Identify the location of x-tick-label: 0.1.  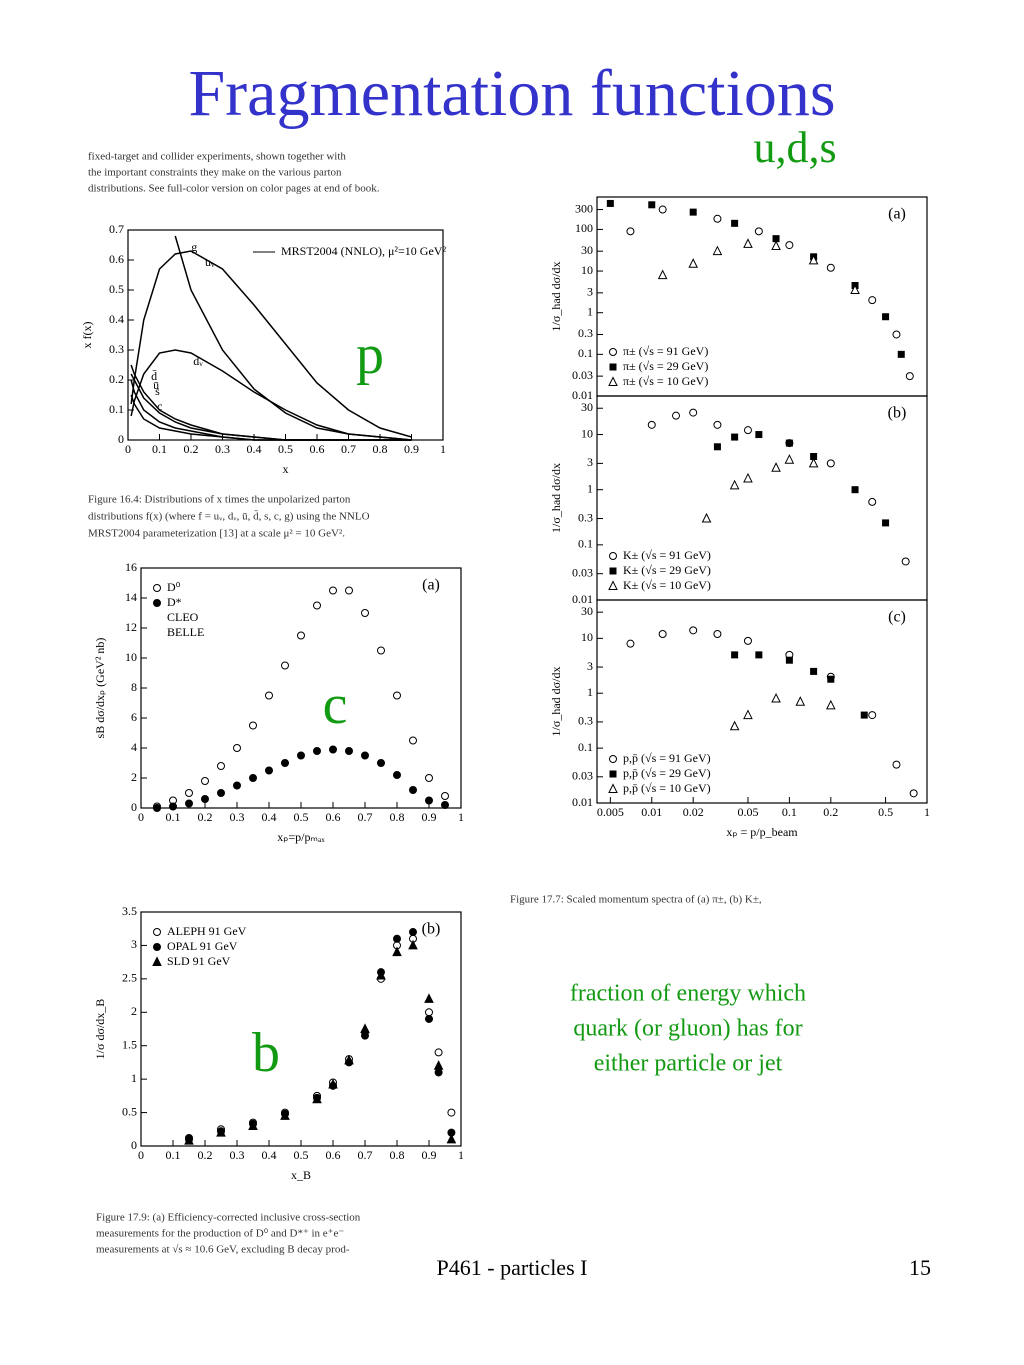
(159, 449).